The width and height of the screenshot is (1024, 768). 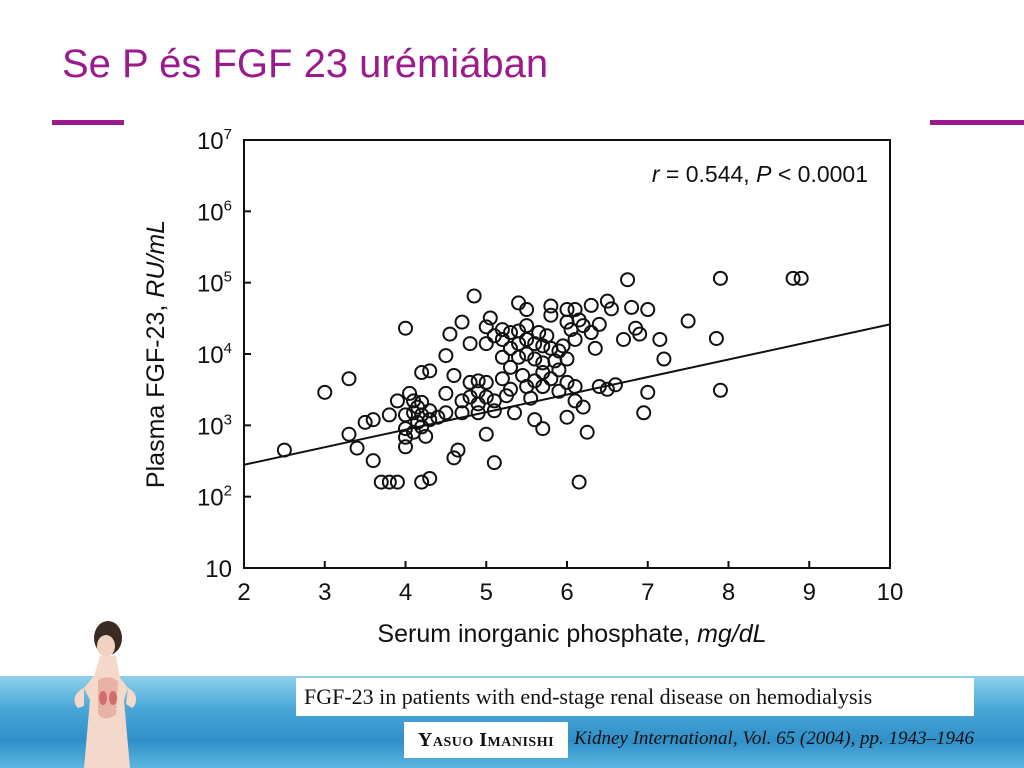 I want to click on y-tick-label: 10⁷, so click(x=214, y=140).